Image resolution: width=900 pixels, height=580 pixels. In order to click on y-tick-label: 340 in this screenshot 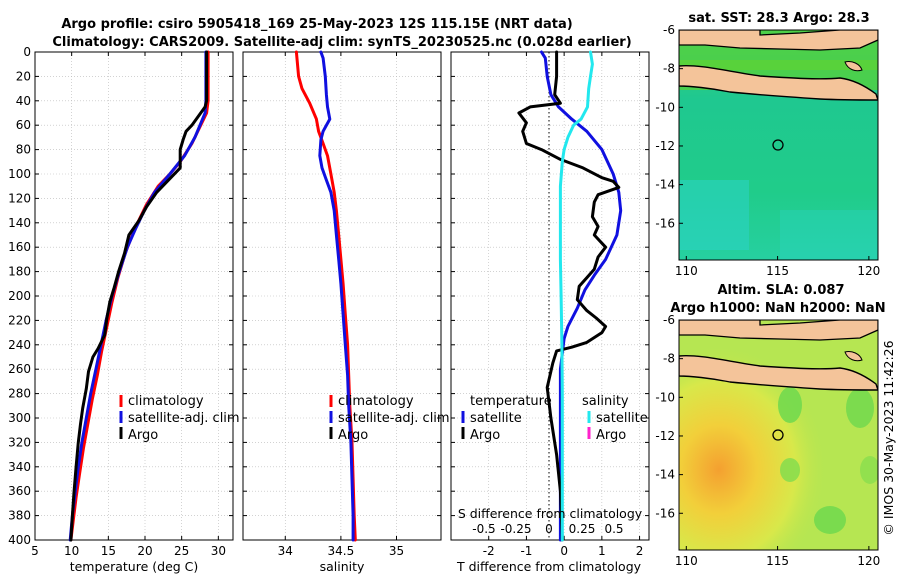, I will do `click(19, 467)`.